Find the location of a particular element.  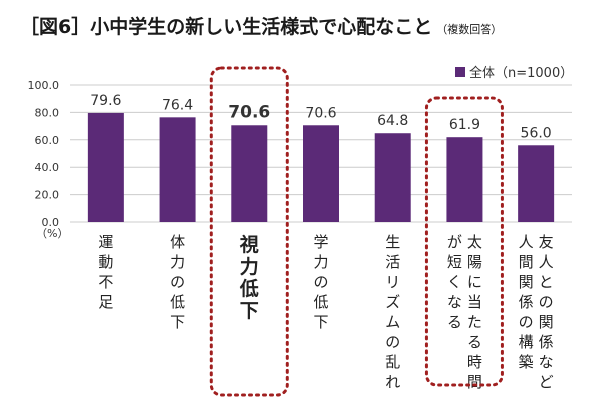

x-tick-label: 友人との関係など is located at coordinates (546, 312).